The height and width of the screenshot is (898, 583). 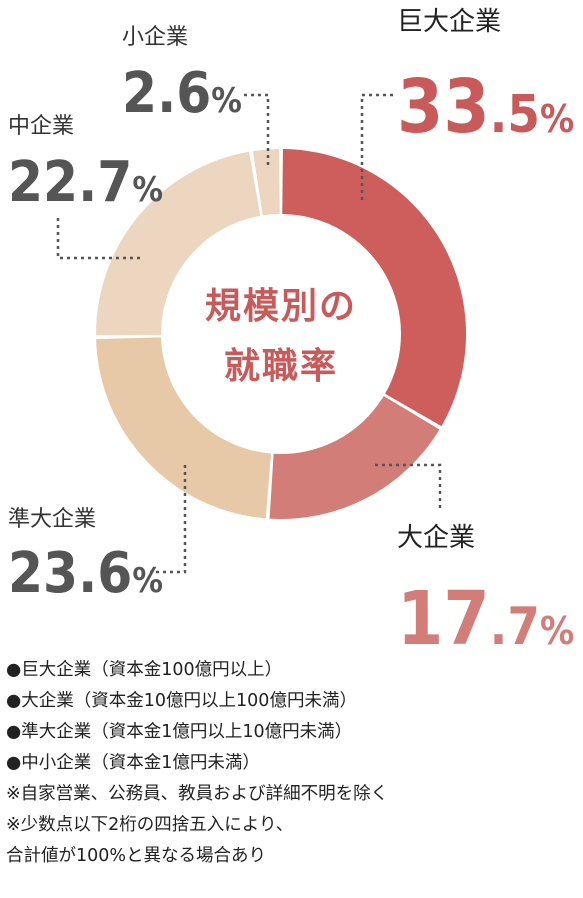 I want to click on note-item: ●巨大企業（資本金100億円以上）, so click(x=144, y=670).